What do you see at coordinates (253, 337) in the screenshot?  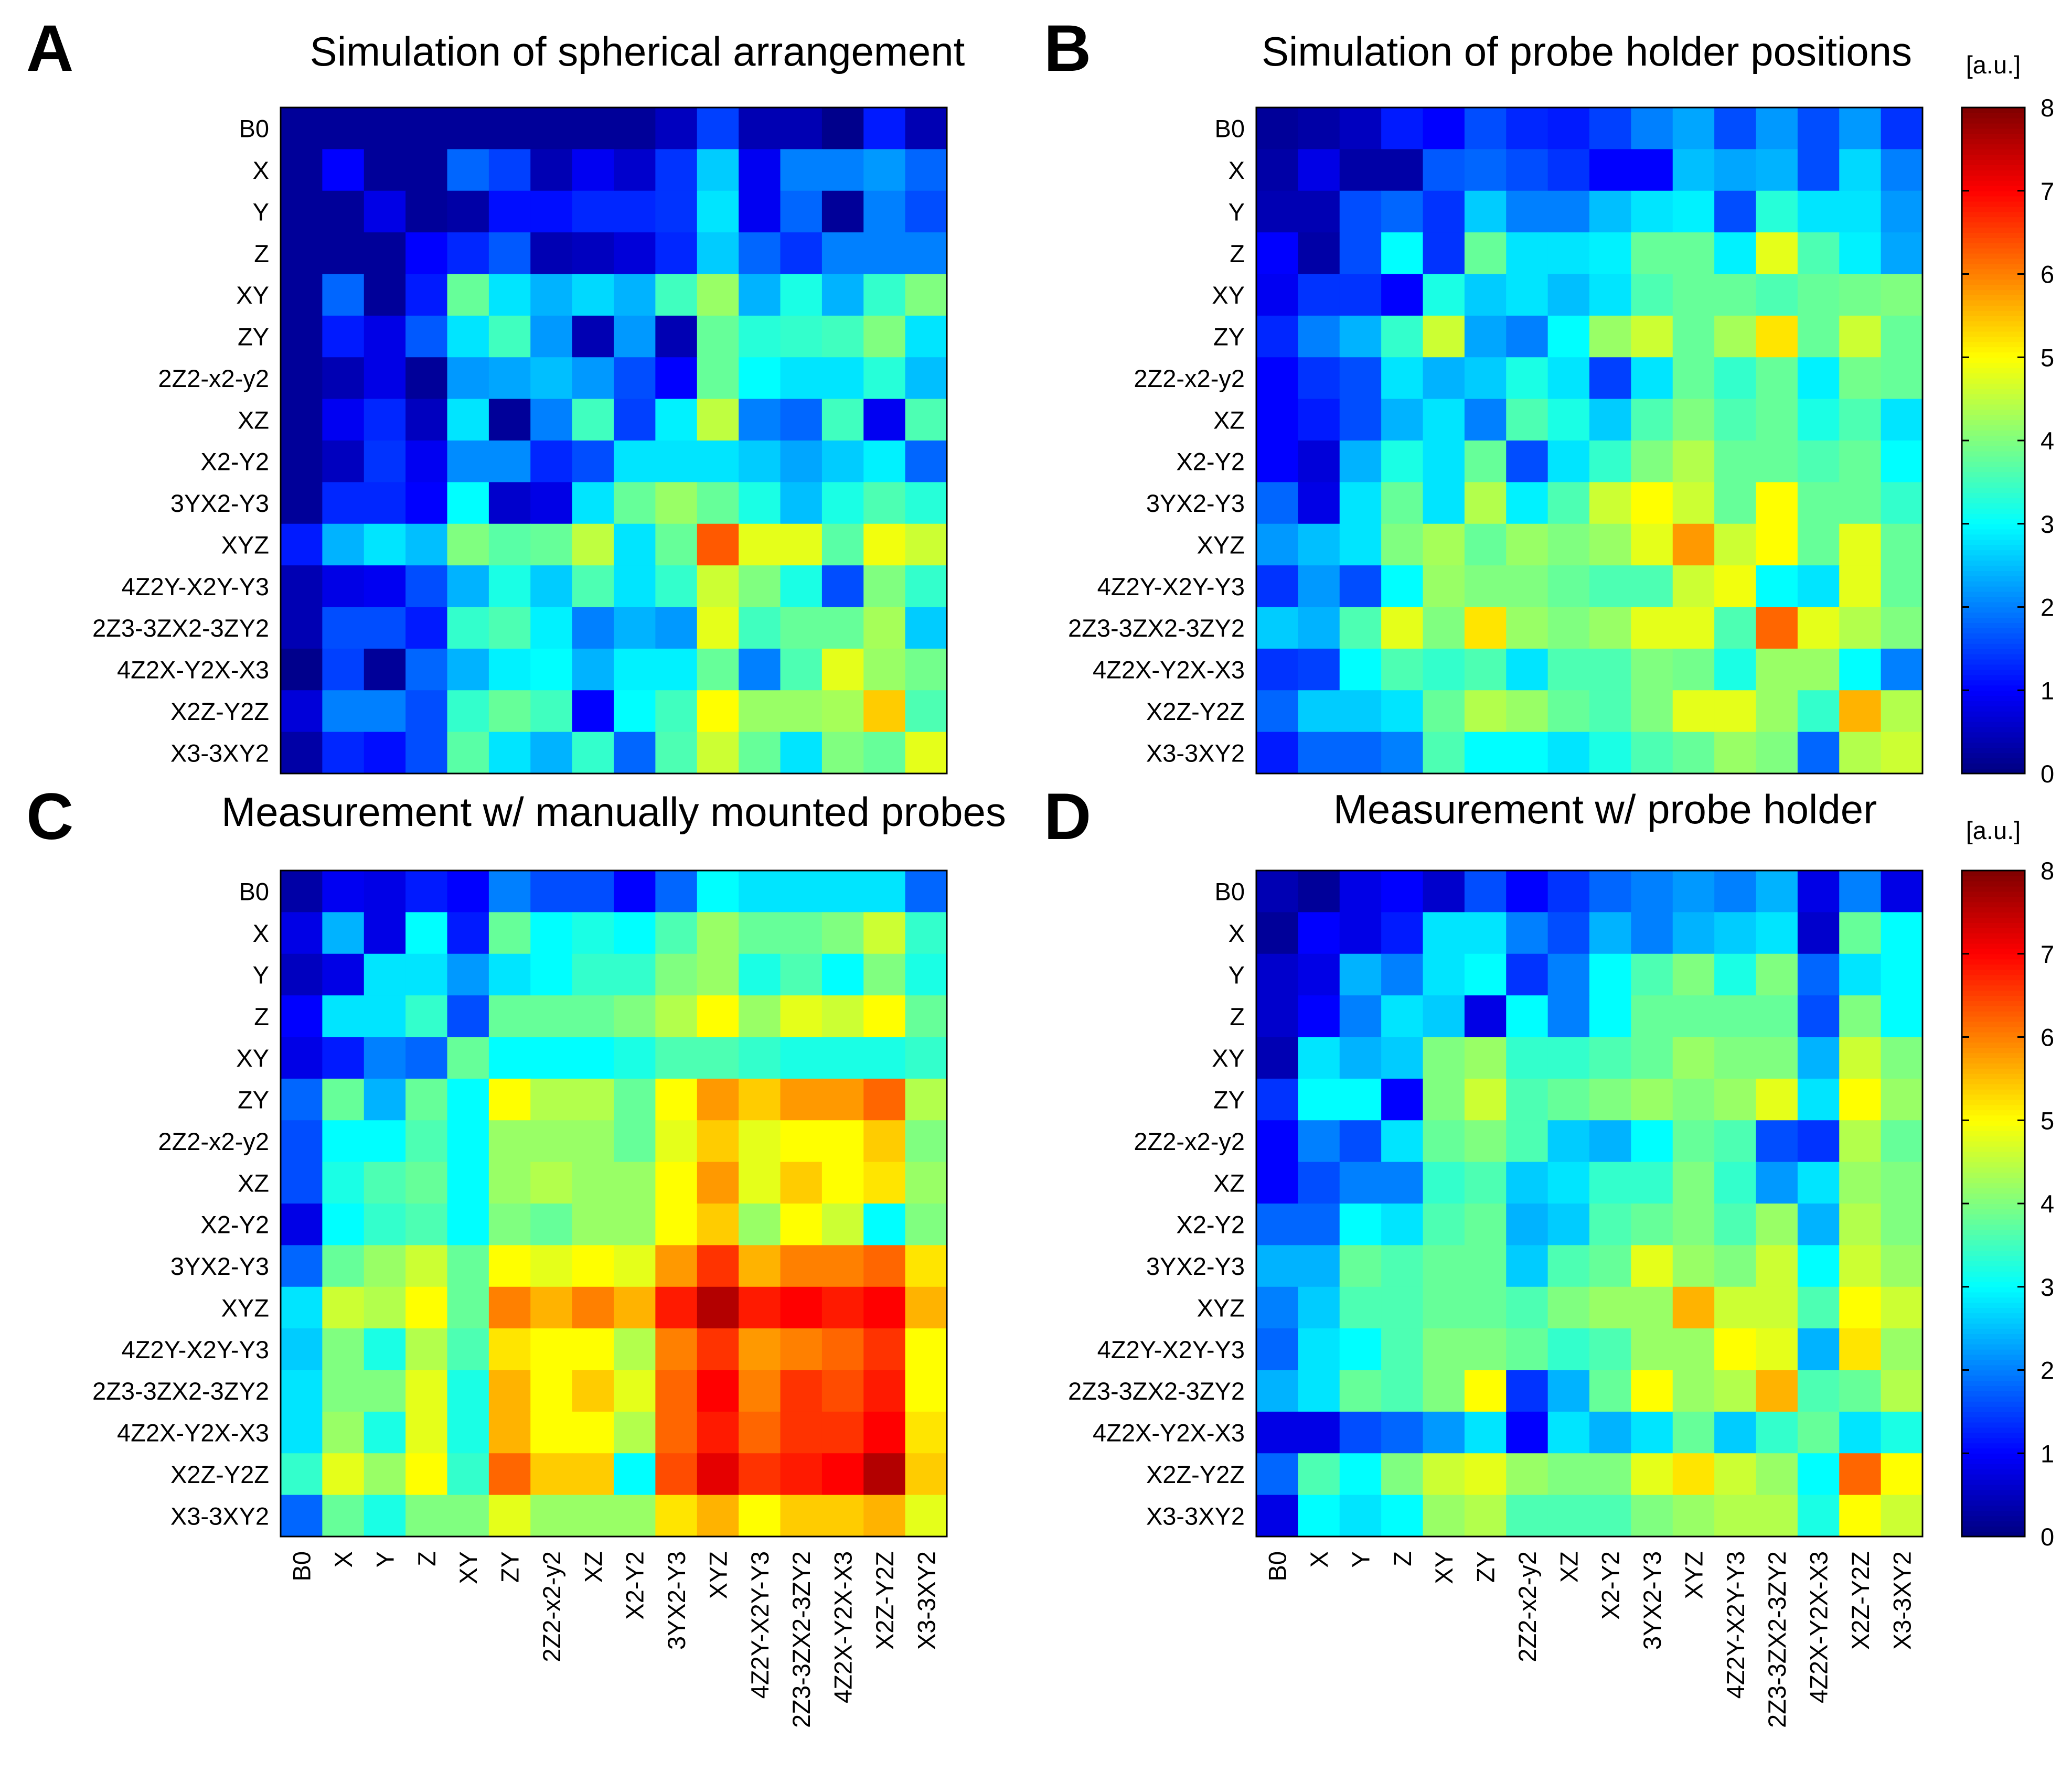 I see `y-tick-label: ZY` at bounding box center [253, 337].